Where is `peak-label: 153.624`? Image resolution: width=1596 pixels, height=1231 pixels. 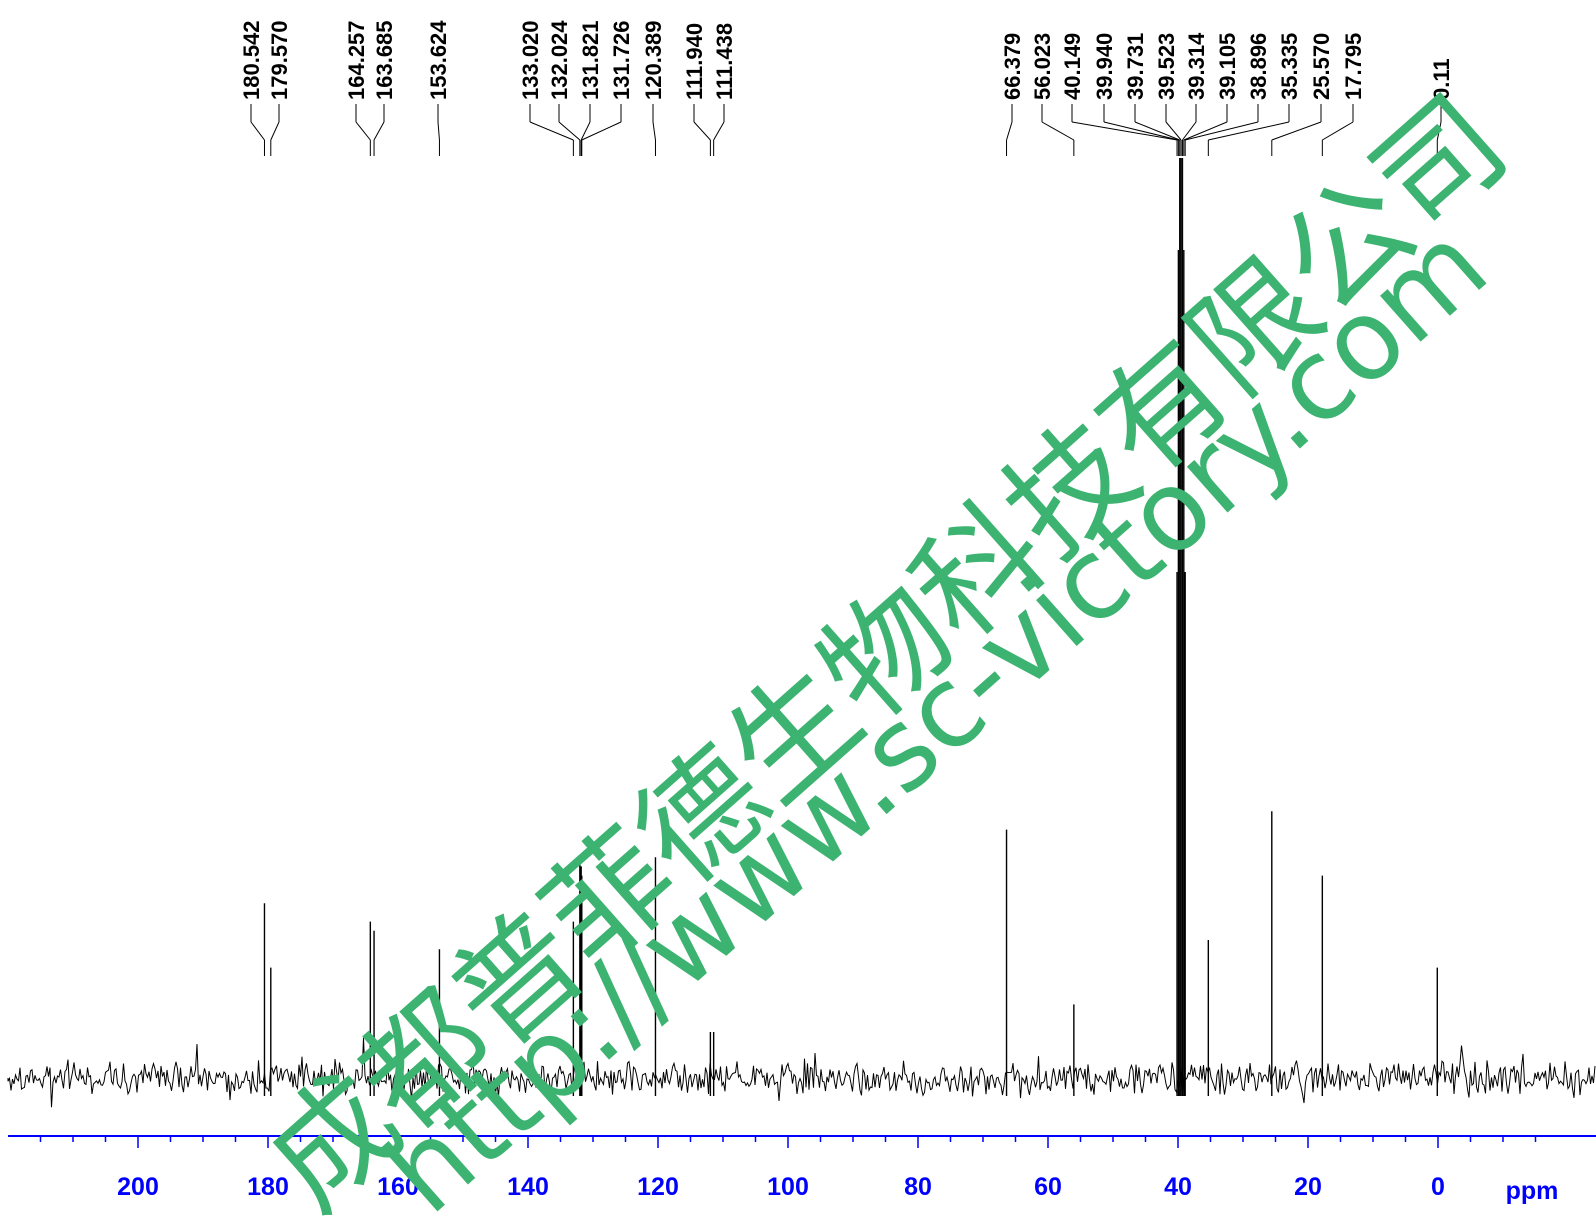
peak-label: 153.624 is located at coordinates (438, 60).